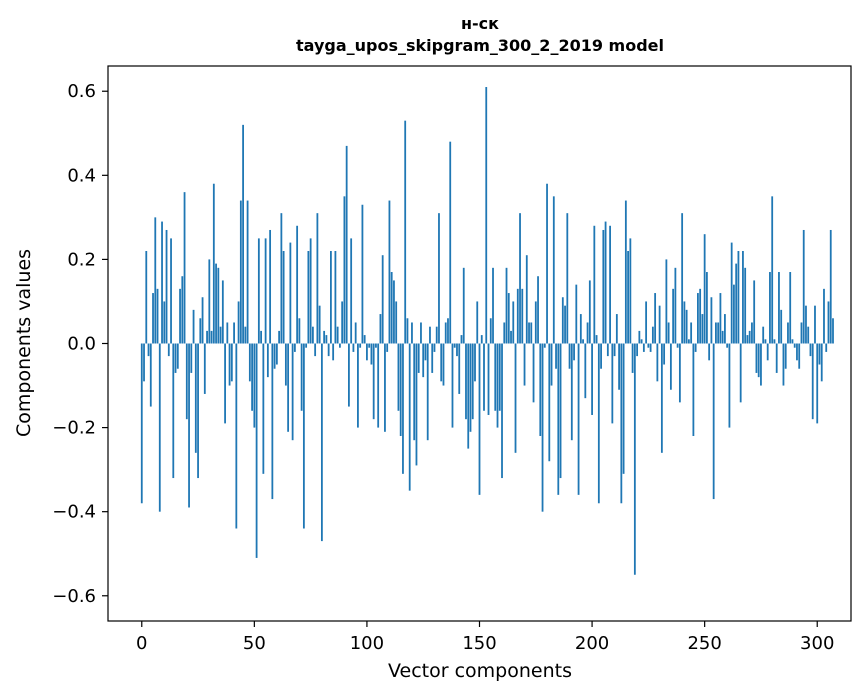 Image resolution: width=867 pixels, height=696 pixels. Describe the element at coordinates (485, 637) in the screenshot. I see `x-axis: 0 50 100 150 200 250 300` at that location.